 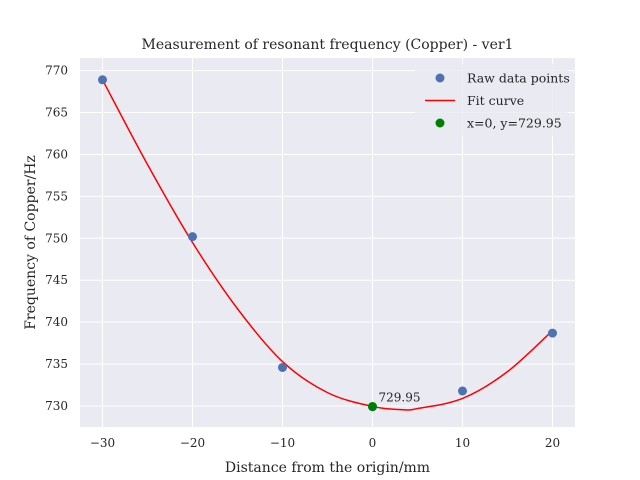 What do you see at coordinates (552, 443) in the screenshot?
I see `x-tick-label: 20` at bounding box center [552, 443].